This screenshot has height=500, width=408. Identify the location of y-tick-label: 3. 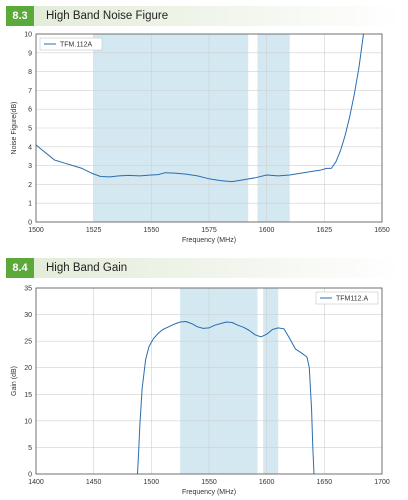
(30, 166).